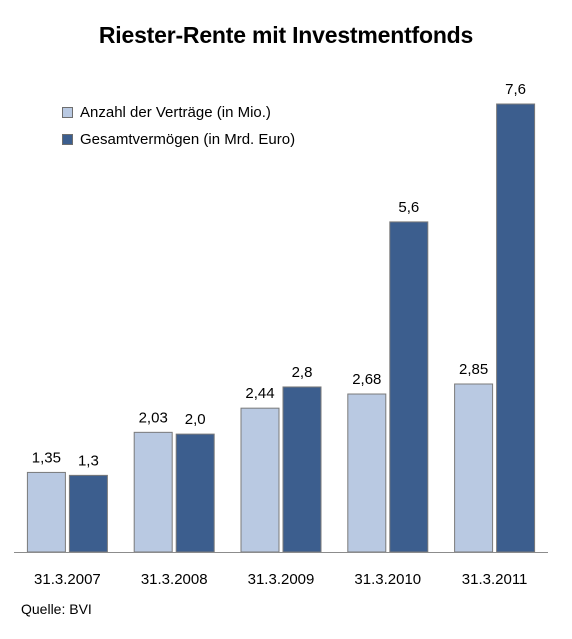 This screenshot has height=639, width=572. Describe the element at coordinates (286, 35) in the screenshot. I see `chart-title: Riester-Rente mit Investmentfonds` at that location.